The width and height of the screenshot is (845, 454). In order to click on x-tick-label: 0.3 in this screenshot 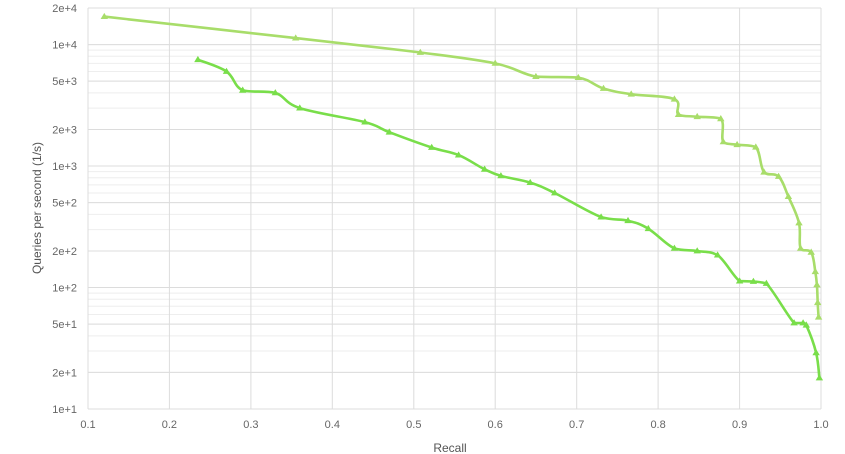, I will do `click(250, 425)`.